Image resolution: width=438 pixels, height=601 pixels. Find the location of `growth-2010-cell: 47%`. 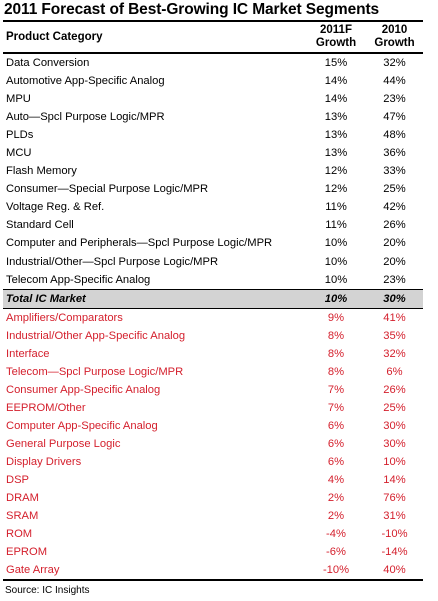

growth-2010-cell: 47% is located at coordinates (394, 117).